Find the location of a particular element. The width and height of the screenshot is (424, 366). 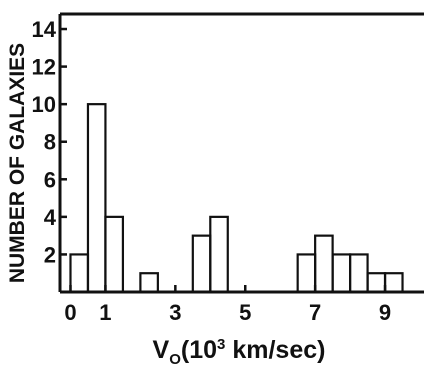

y-tick-label: 8 is located at coordinates (50, 142).